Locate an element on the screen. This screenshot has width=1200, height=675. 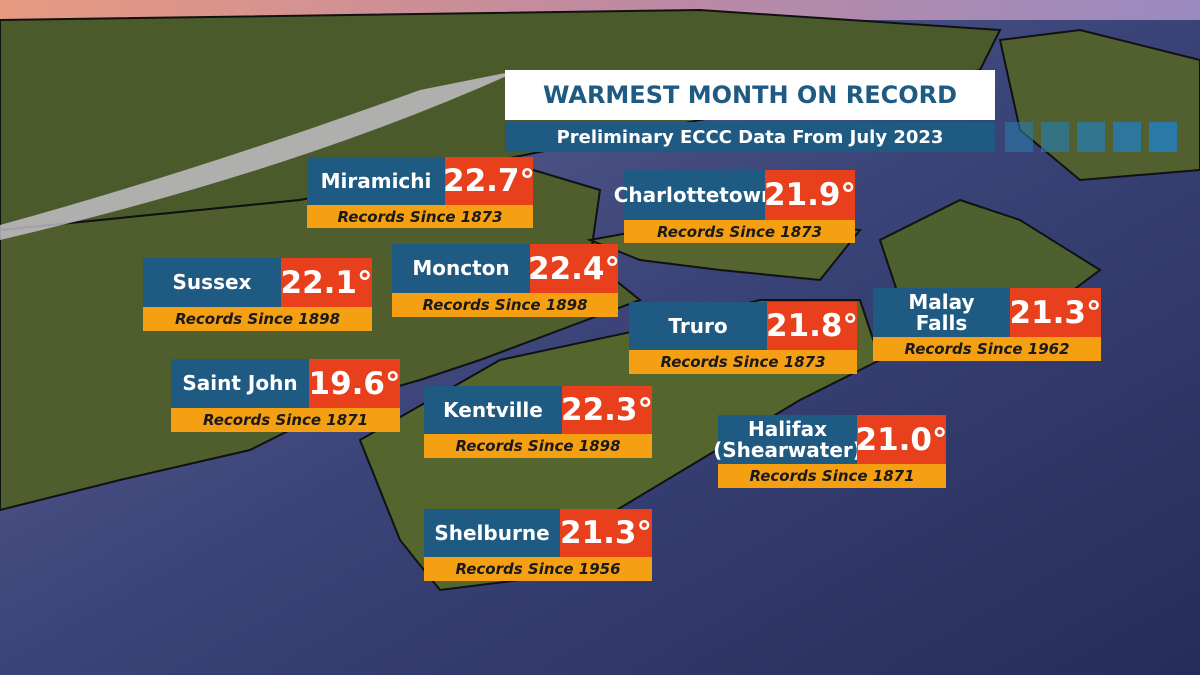
station-name-line: Kentville is located at coordinates (493, 409).